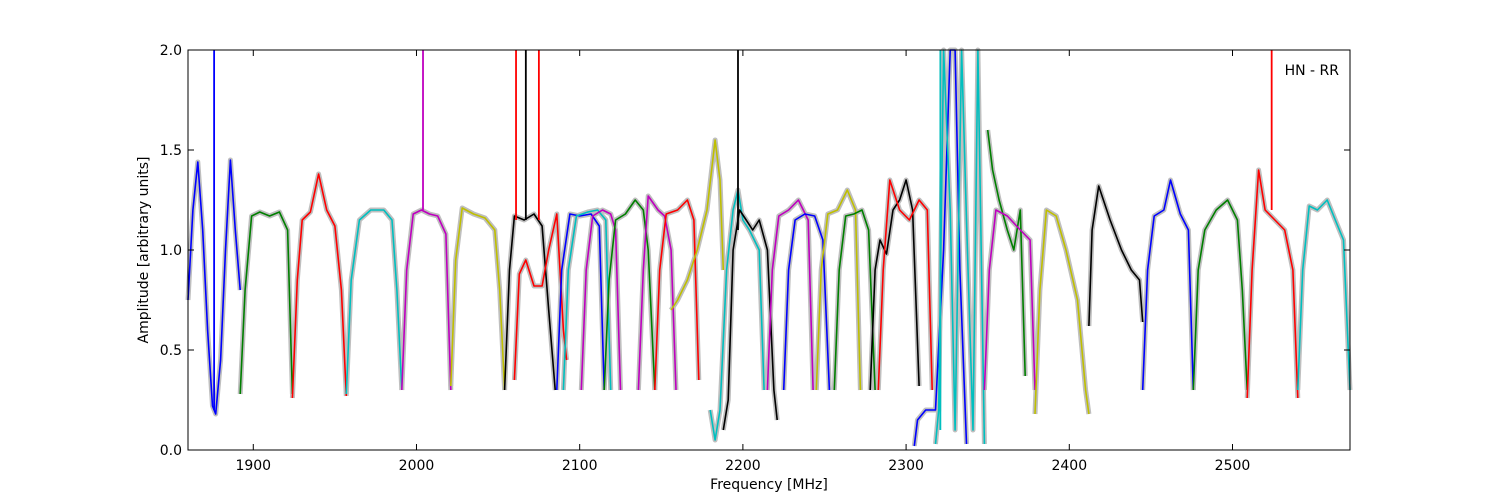 The height and width of the screenshot is (500, 1500). I want to click on y-axis-label: Amplitude [arbitrary units], so click(144, 250).